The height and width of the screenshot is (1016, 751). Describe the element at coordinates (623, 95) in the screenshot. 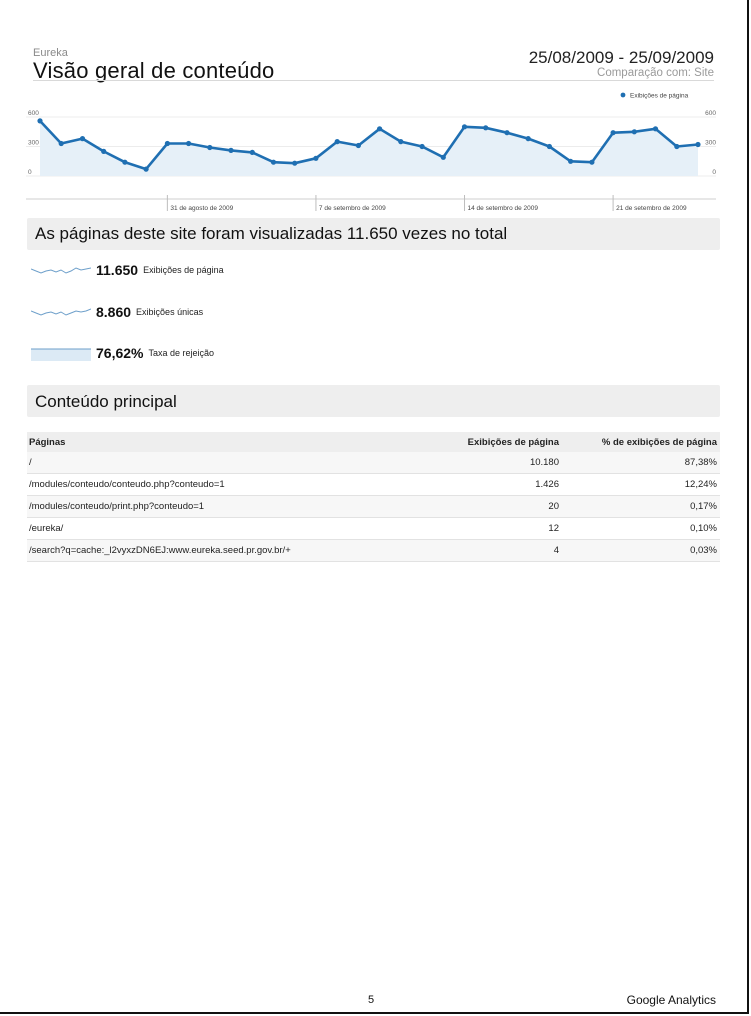

I see `legend-marker` at that location.